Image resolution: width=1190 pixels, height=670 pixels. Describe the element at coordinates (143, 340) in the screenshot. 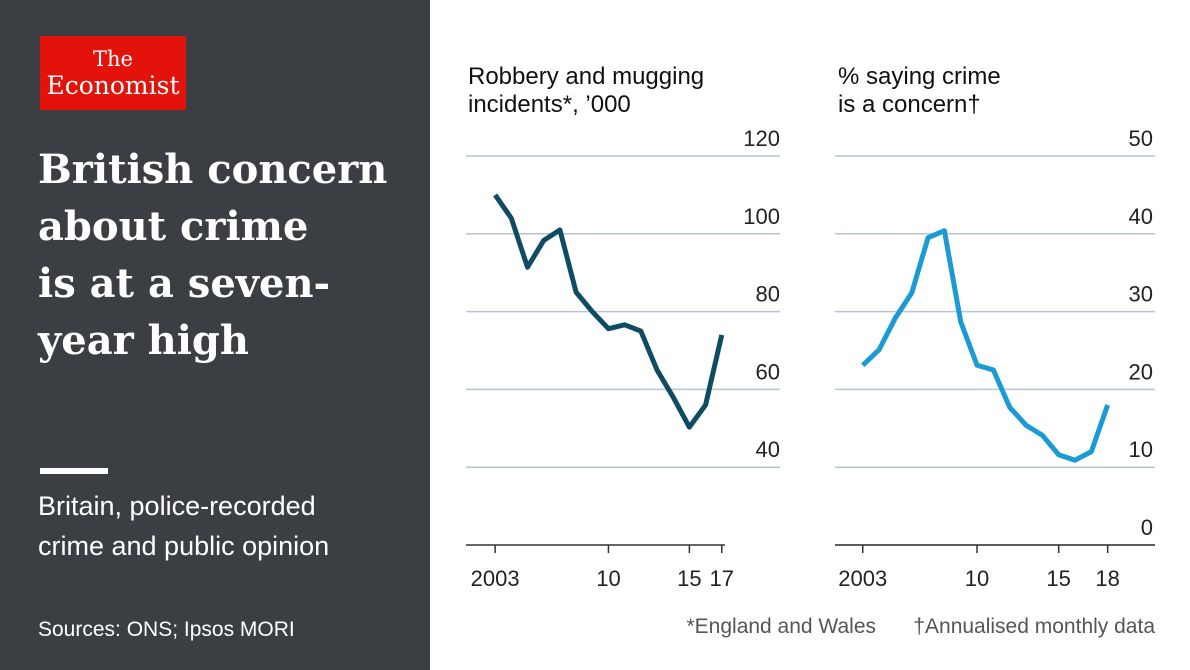

I see `headline: year high` at that location.